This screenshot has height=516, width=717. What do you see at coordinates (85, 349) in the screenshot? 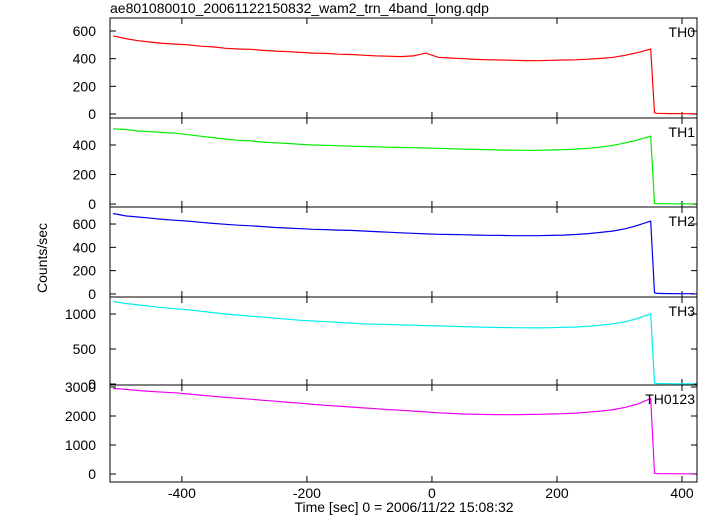
I see `y-tick-label: 500` at bounding box center [85, 349].